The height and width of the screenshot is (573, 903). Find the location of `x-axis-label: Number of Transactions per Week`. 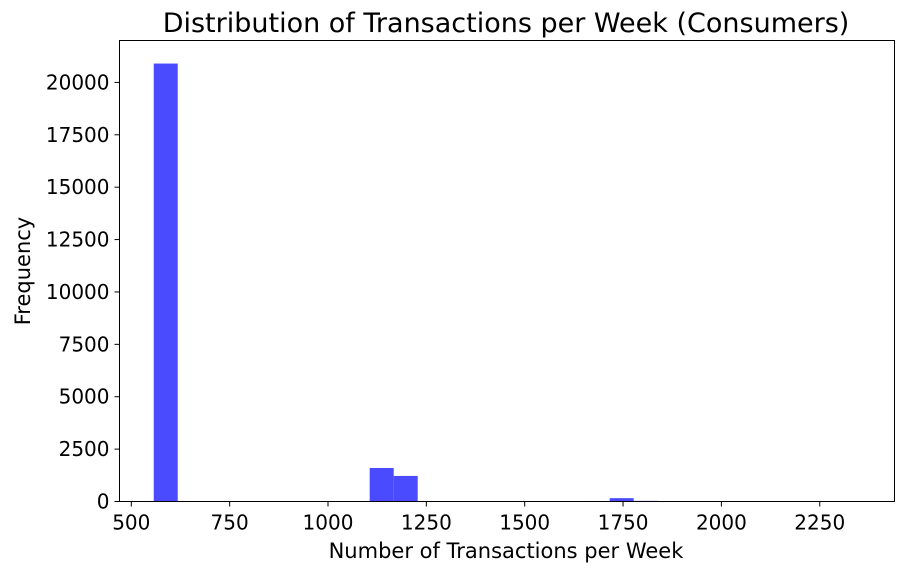

x-axis-label: Number of Transactions per Week is located at coordinates (507, 551).